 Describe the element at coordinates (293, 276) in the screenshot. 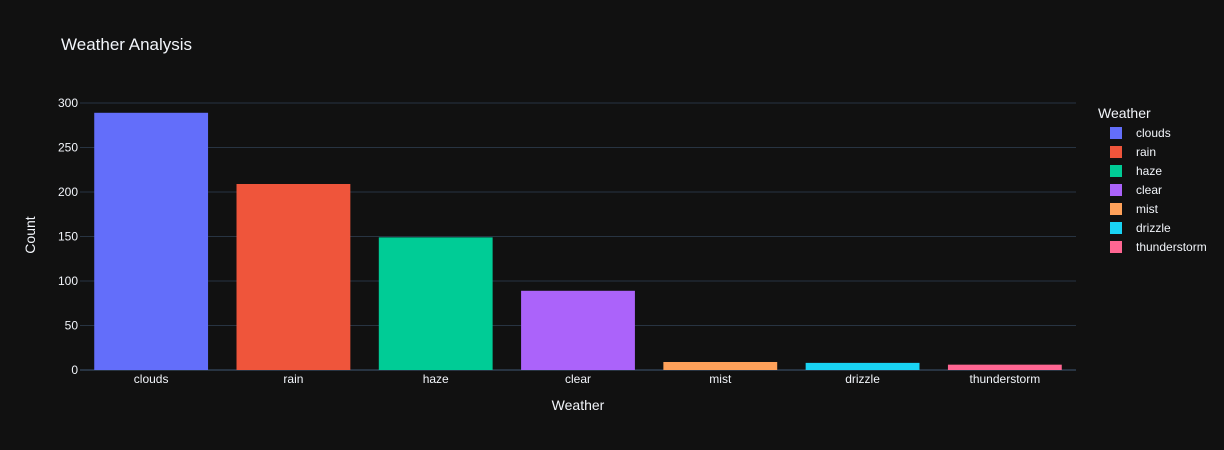

I see `bar-rain` at that location.